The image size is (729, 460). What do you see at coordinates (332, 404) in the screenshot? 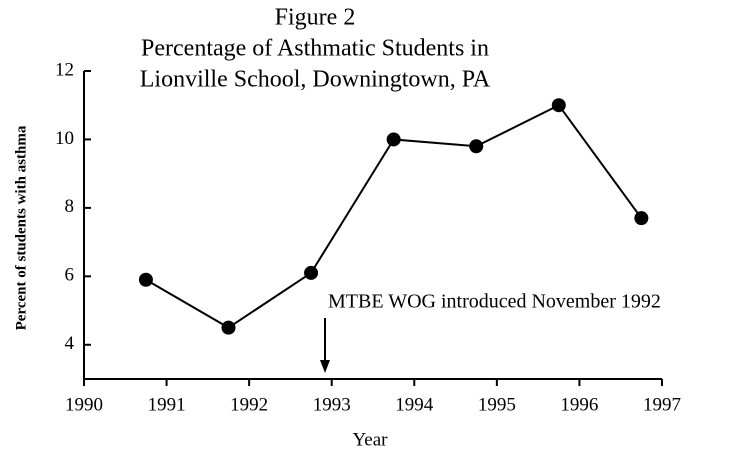
I see `x-tick-label: 1993` at bounding box center [332, 404].